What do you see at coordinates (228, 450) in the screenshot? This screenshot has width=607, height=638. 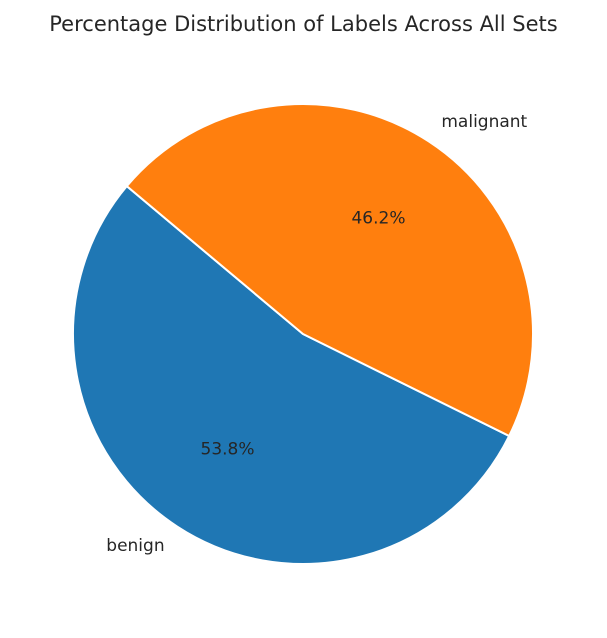 I see `pie-value-label-benign: 53.8%` at bounding box center [228, 450].